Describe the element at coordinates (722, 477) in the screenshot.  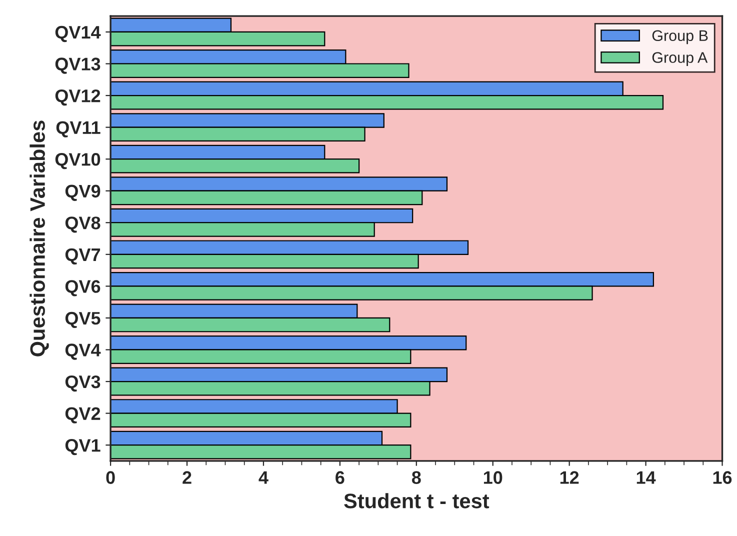
I see `x-tick-label: 16` at that location.